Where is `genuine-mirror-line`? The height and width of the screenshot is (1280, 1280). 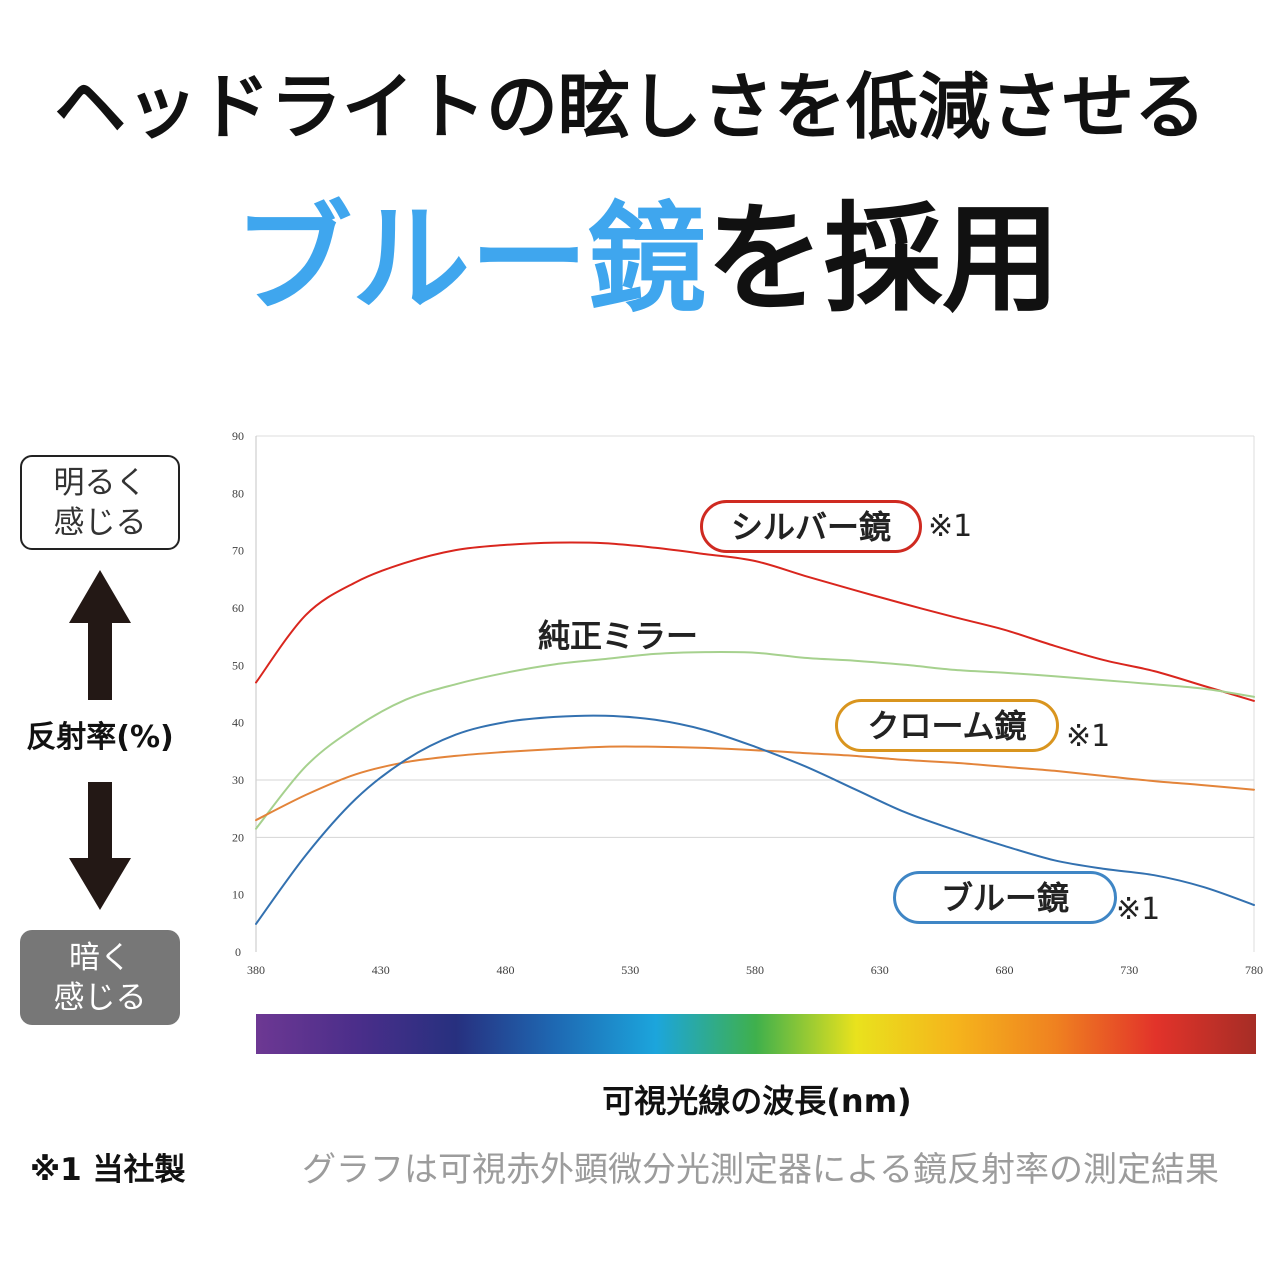 genuine-mirror-line is located at coordinates (755, 740).